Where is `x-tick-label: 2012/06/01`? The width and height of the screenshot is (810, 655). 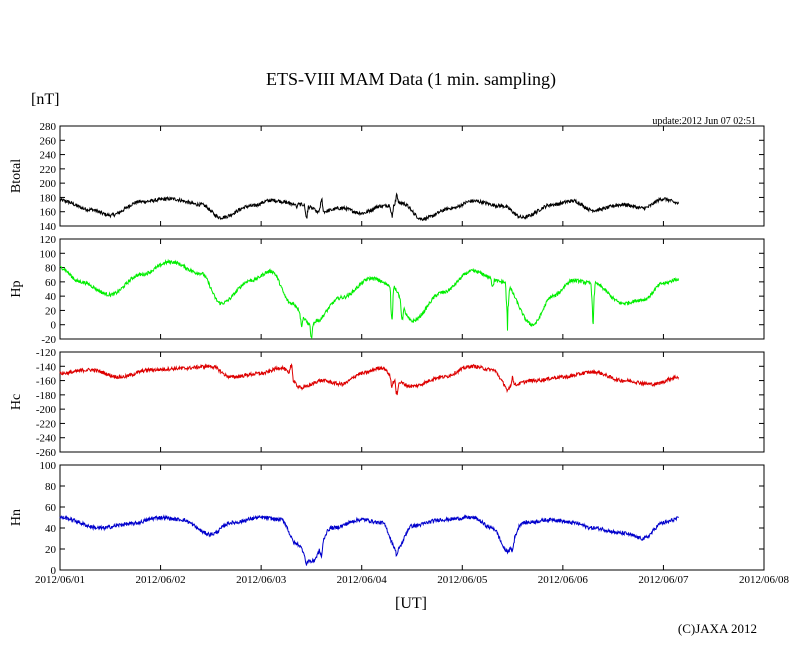 x-tick-label: 2012/06/01 is located at coordinates (60, 580).